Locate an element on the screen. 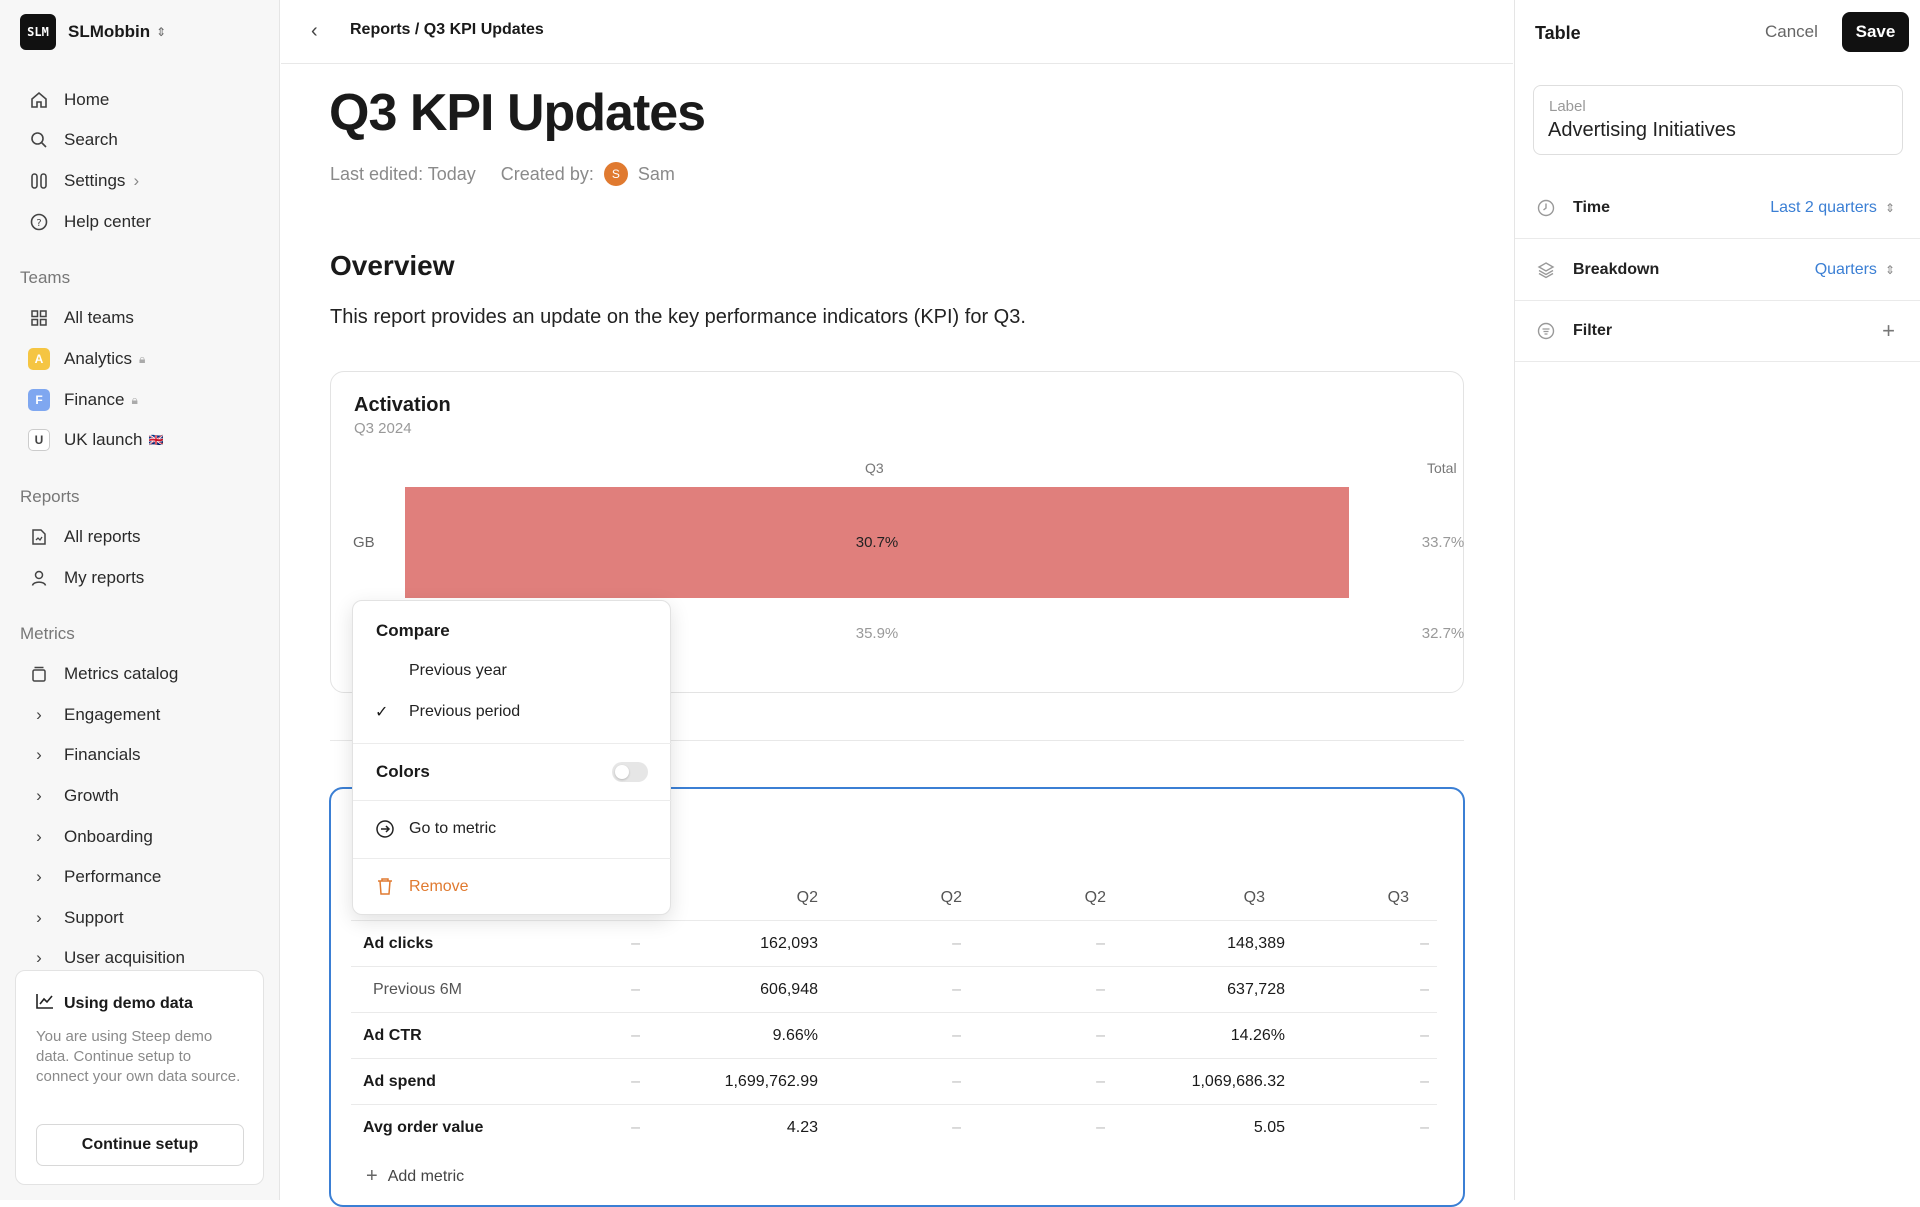 Image resolution: width=1920 pixels, height=1207 pixels. sidebar-item-support: › Support is located at coordinates (140, 918).